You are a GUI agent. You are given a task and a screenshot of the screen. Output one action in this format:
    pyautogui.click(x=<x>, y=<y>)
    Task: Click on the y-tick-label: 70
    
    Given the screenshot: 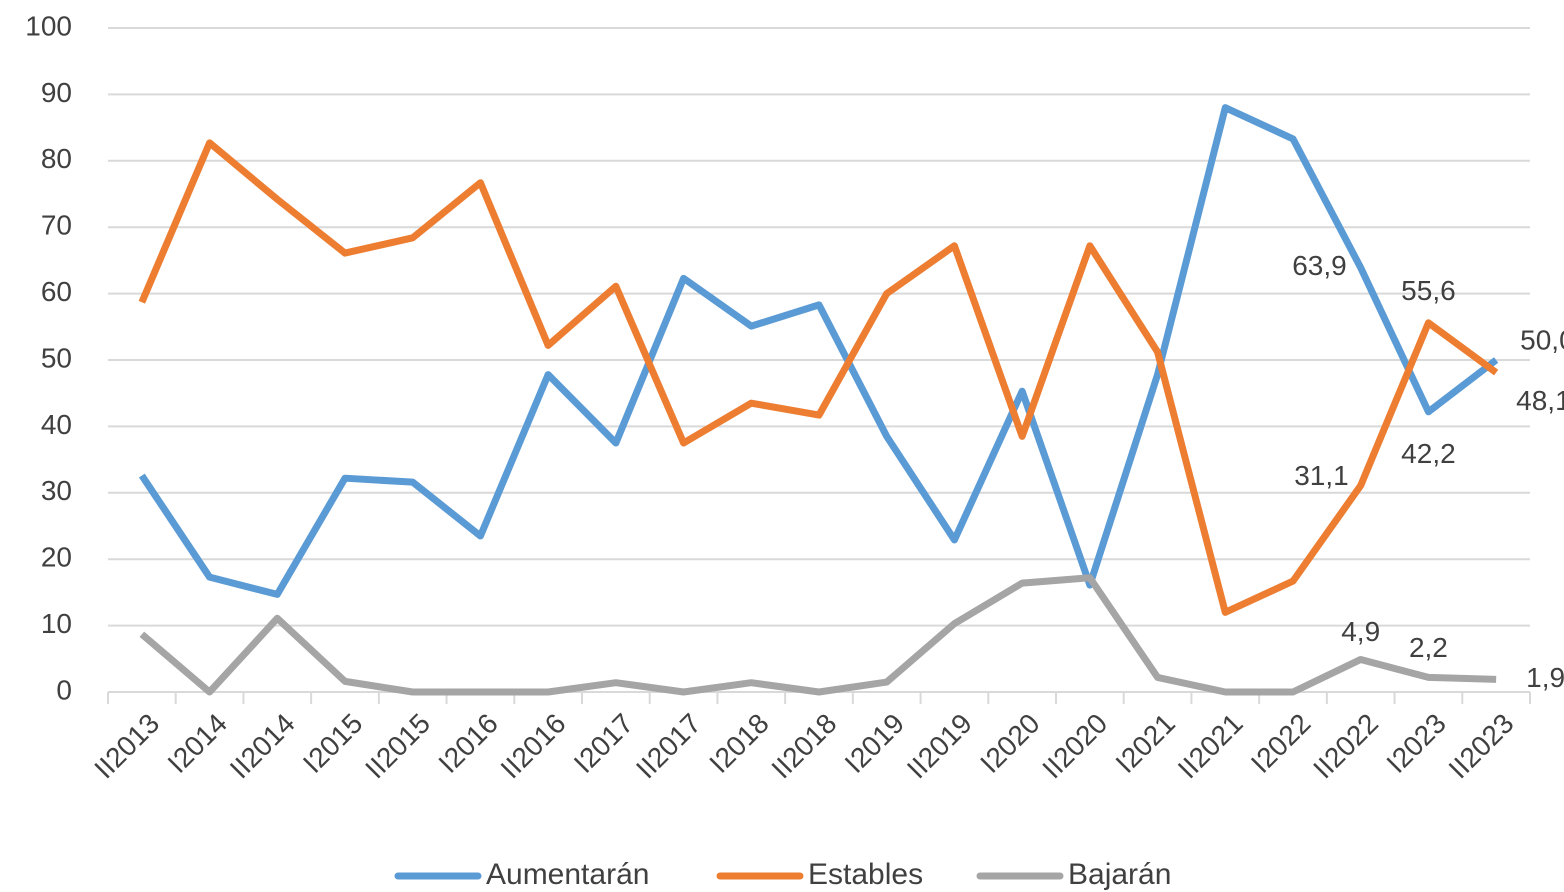 What is the action you would take?
    pyautogui.click(x=56, y=225)
    